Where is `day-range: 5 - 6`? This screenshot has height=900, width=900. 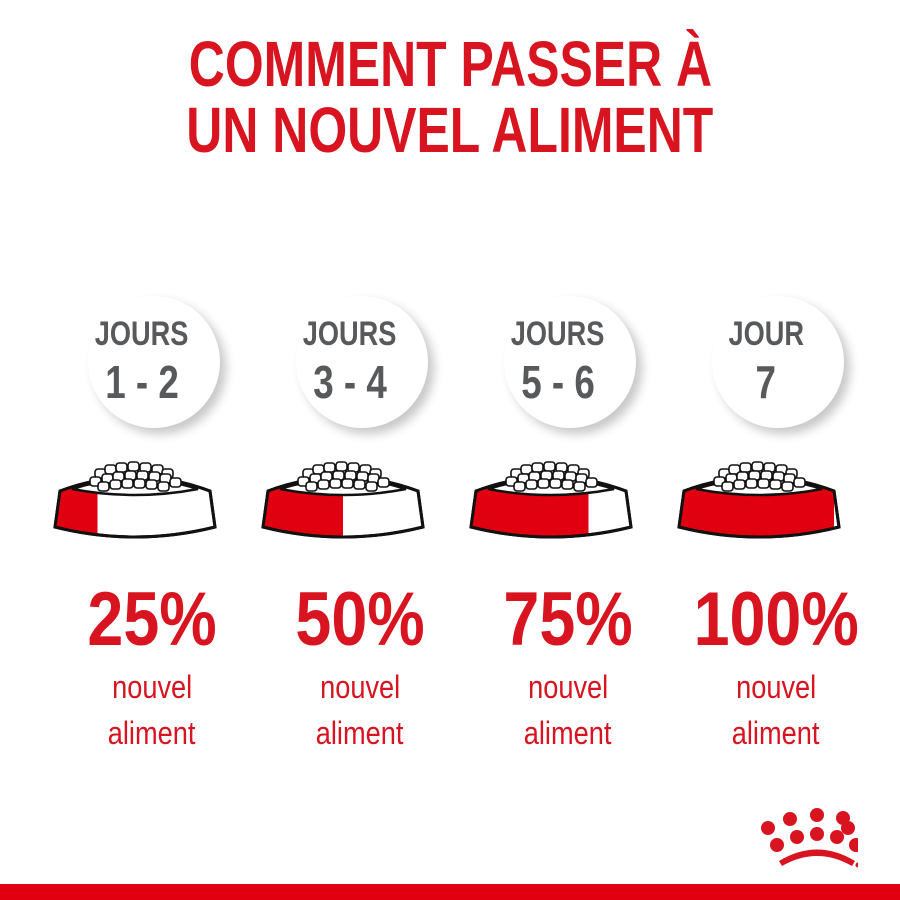
day-range: 5 - 6 is located at coordinates (558, 382).